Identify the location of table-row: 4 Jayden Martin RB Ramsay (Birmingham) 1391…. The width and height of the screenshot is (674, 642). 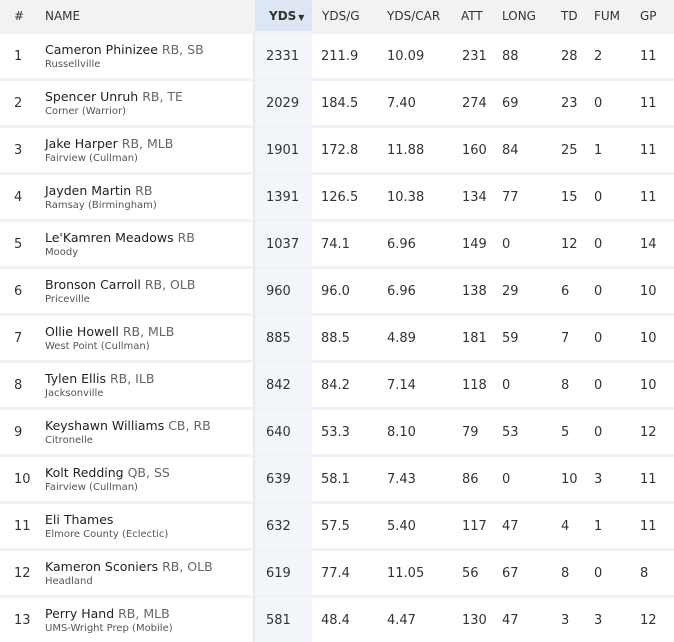
(337, 195).